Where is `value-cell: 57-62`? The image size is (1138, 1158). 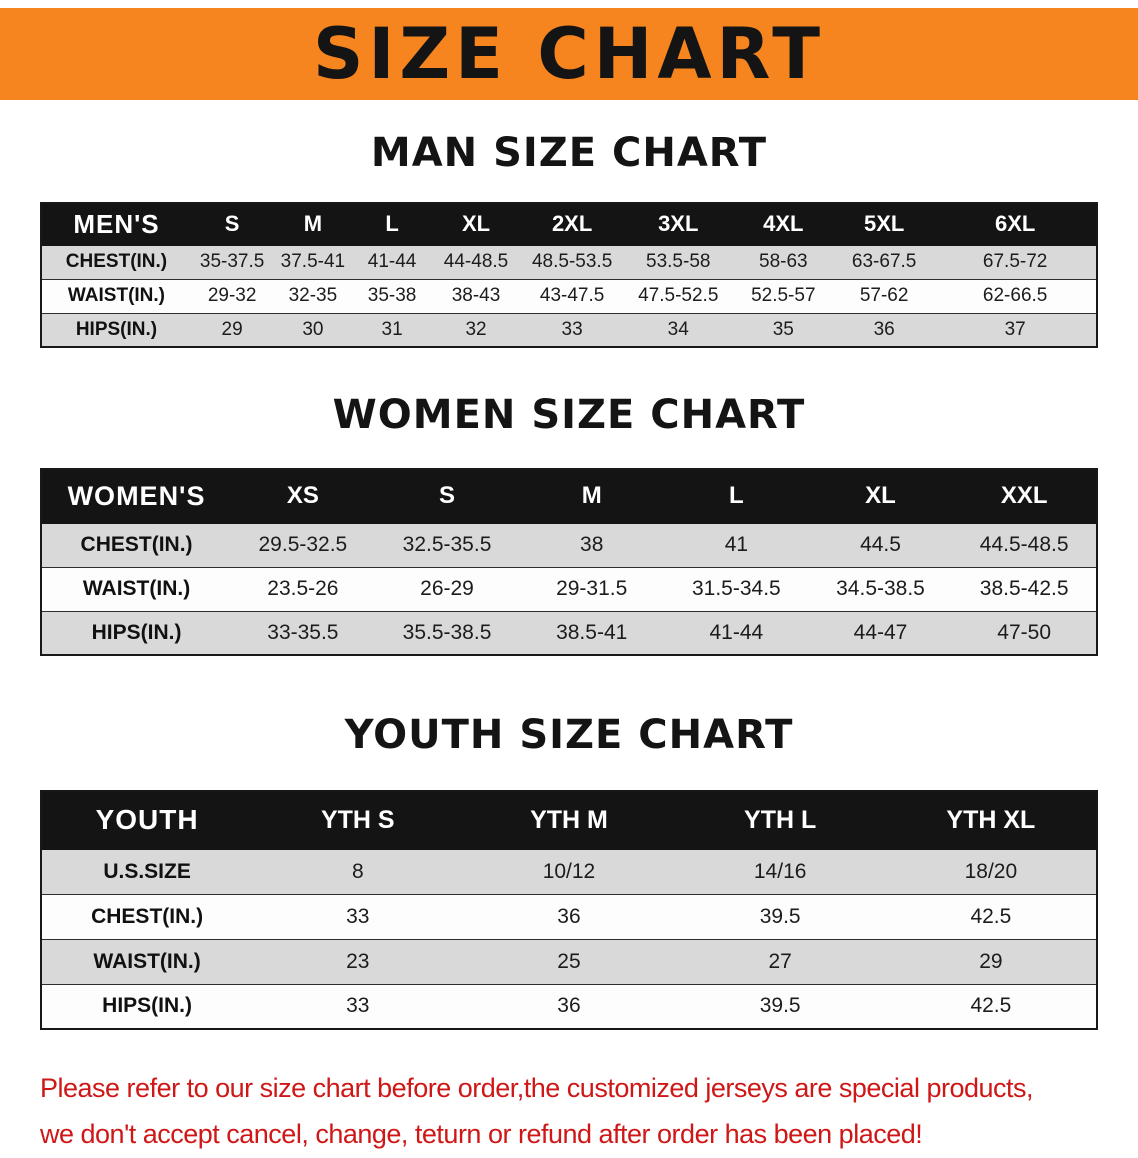 value-cell: 57-62 is located at coordinates (884, 296).